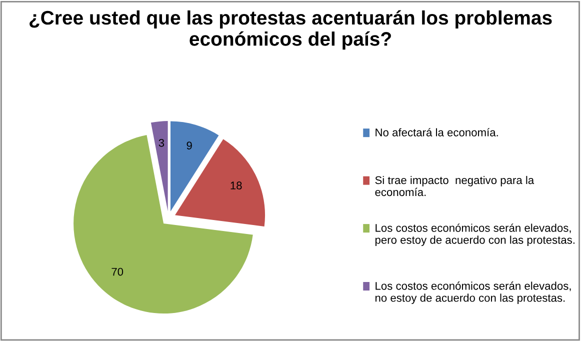 This screenshot has height=341, width=581. I want to click on chart-title: ¿Cree usted que las protestas acentuarán los problemas económicos del país?, so click(291, 30).